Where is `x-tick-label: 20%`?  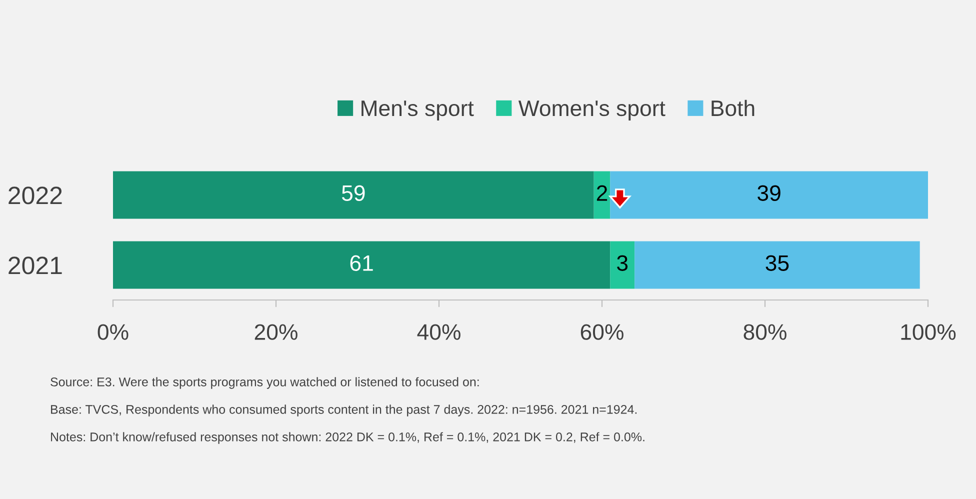
x-tick-label: 20% is located at coordinates (276, 332).